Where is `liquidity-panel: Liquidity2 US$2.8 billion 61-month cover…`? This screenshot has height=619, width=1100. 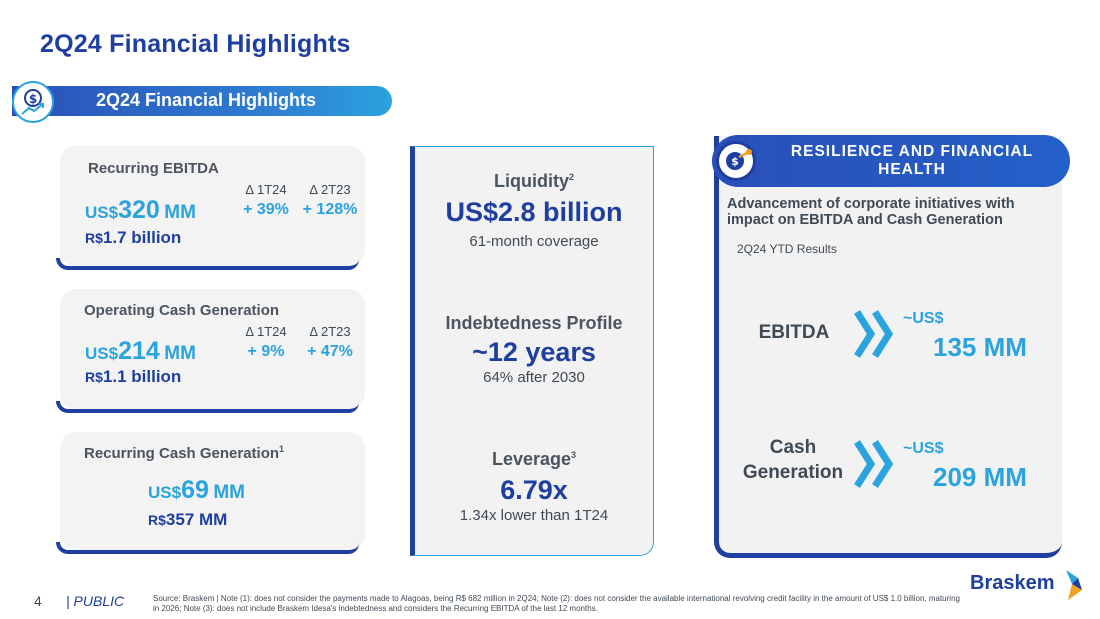
liquidity-panel: Liquidity2 US$2.8 billion 61-month cover… is located at coordinates (532, 351).